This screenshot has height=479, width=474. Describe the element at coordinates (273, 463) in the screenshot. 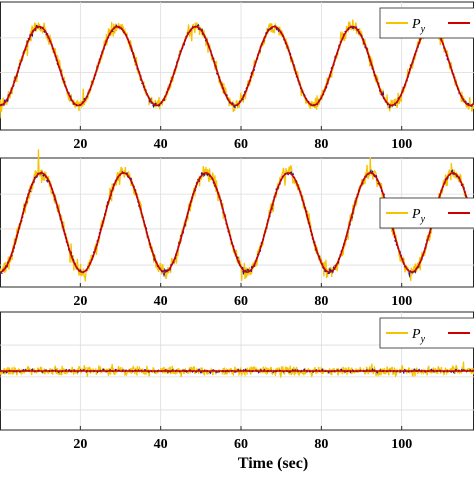

I see `x-axis-label: Time (sec)` at that location.